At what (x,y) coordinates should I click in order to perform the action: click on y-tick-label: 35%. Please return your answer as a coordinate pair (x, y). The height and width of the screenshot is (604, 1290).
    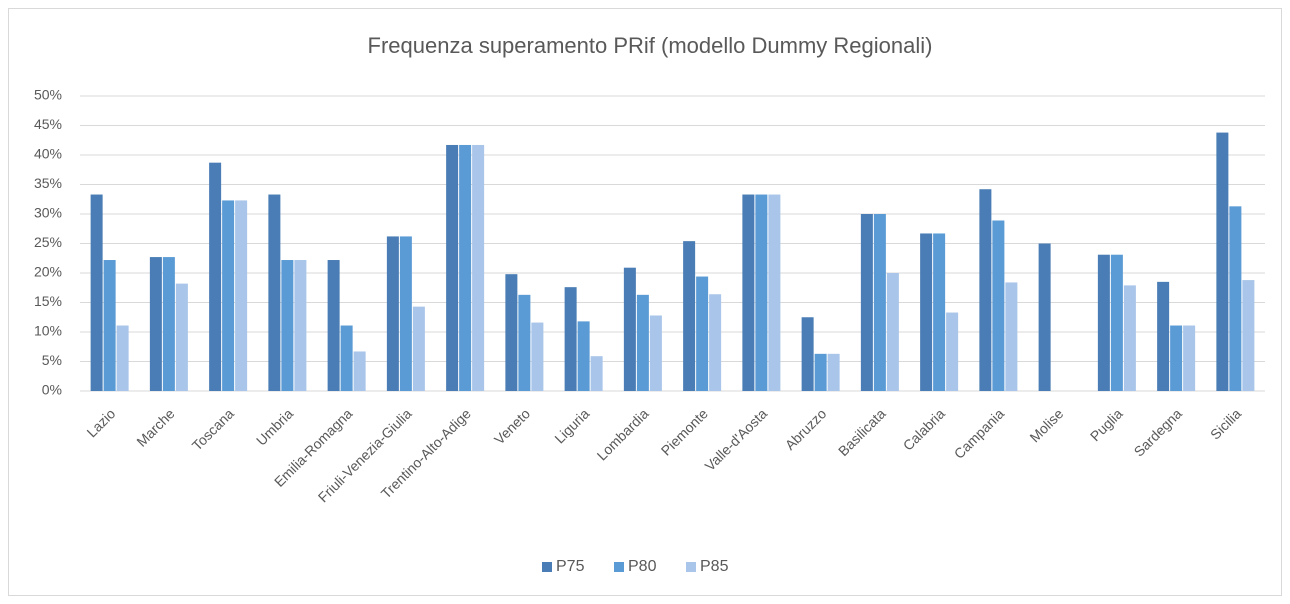
    Looking at the image, I should click on (48, 183).